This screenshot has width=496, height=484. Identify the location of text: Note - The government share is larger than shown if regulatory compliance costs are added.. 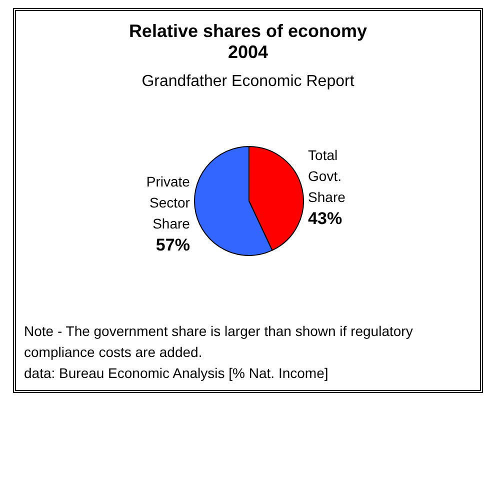
(219, 342).